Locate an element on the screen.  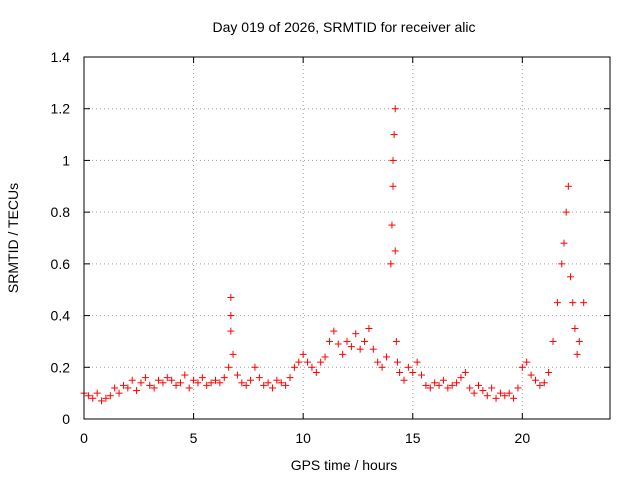
x-tick-label: 20 is located at coordinates (523, 438).